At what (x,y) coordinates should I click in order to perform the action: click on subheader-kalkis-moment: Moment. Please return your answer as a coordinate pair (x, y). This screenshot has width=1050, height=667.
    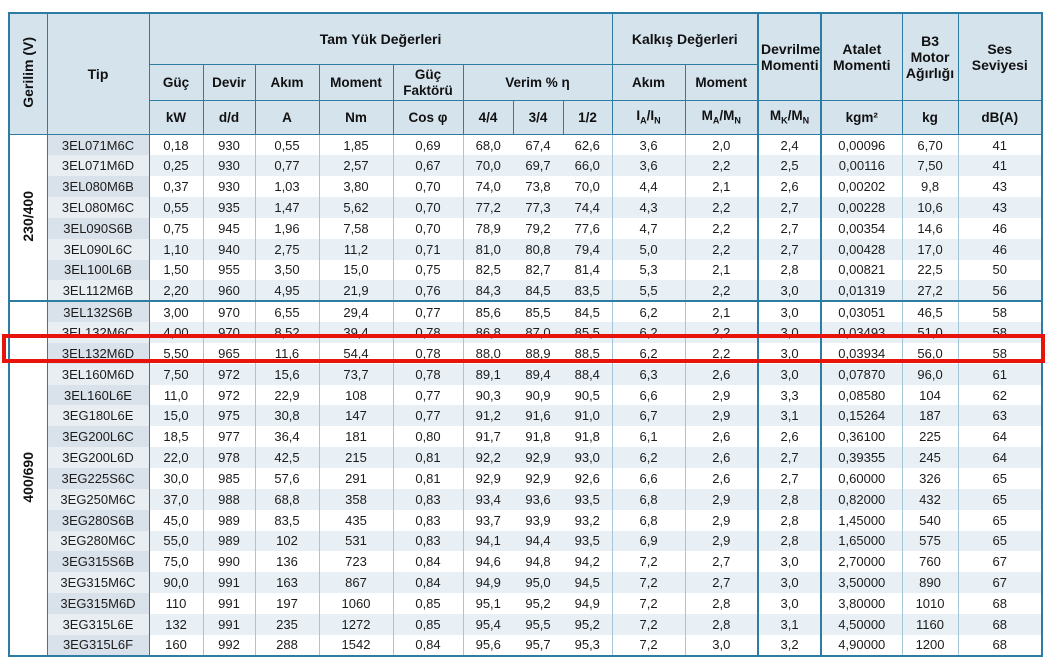
    Looking at the image, I should click on (721, 82).